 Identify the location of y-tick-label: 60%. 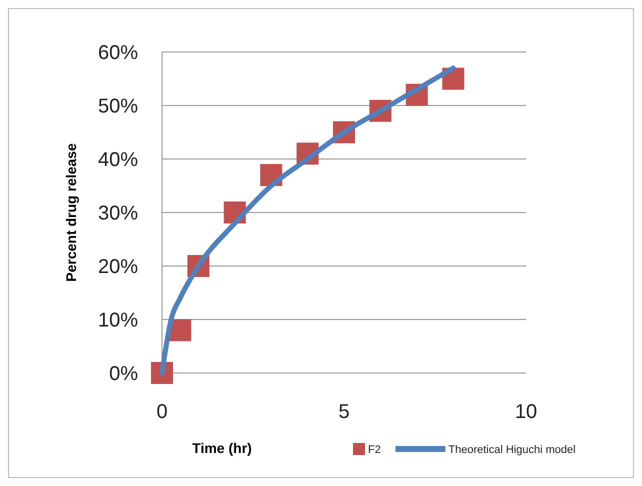
(118, 53).